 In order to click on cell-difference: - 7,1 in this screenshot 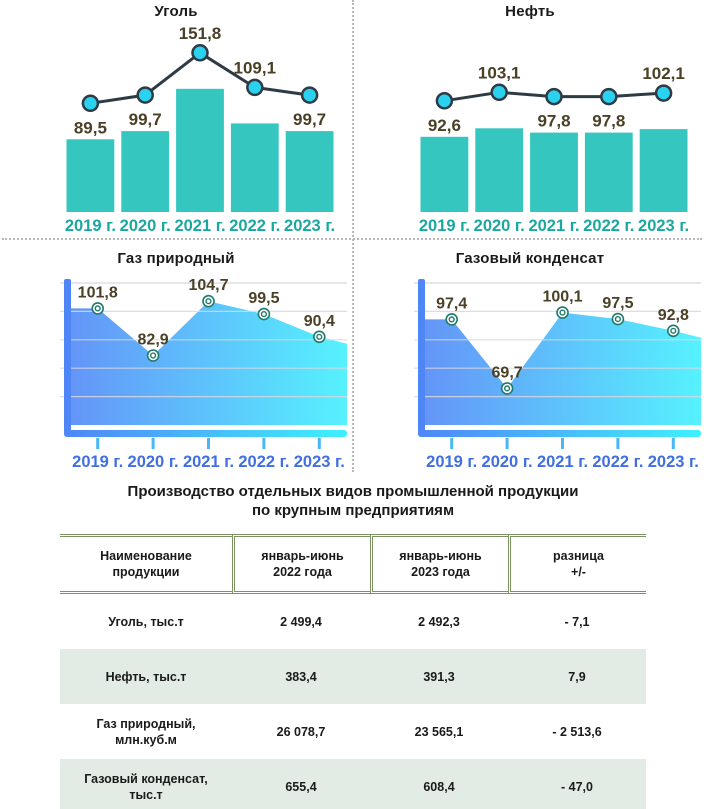, I will do `click(577, 621)`.